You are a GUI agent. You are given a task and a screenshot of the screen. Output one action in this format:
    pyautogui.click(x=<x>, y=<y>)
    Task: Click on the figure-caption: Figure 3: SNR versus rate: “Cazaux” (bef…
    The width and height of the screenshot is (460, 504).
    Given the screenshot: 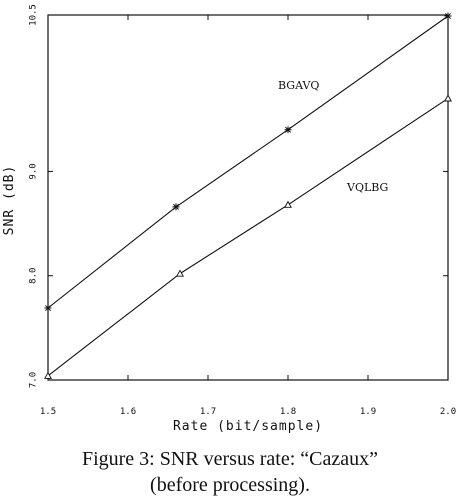 What is the action you would take?
    pyautogui.click(x=230, y=472)
    